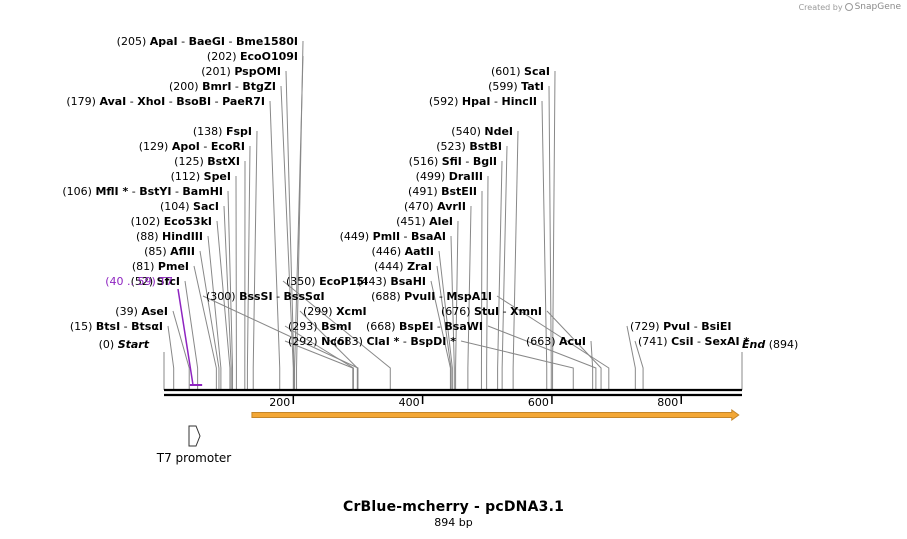 Image resolution: width=907 pixels, height=539 pixels. Describe the element at coordinates (108, 326) in the screenshot. I see `enzyme-name: BtsI` at that location.